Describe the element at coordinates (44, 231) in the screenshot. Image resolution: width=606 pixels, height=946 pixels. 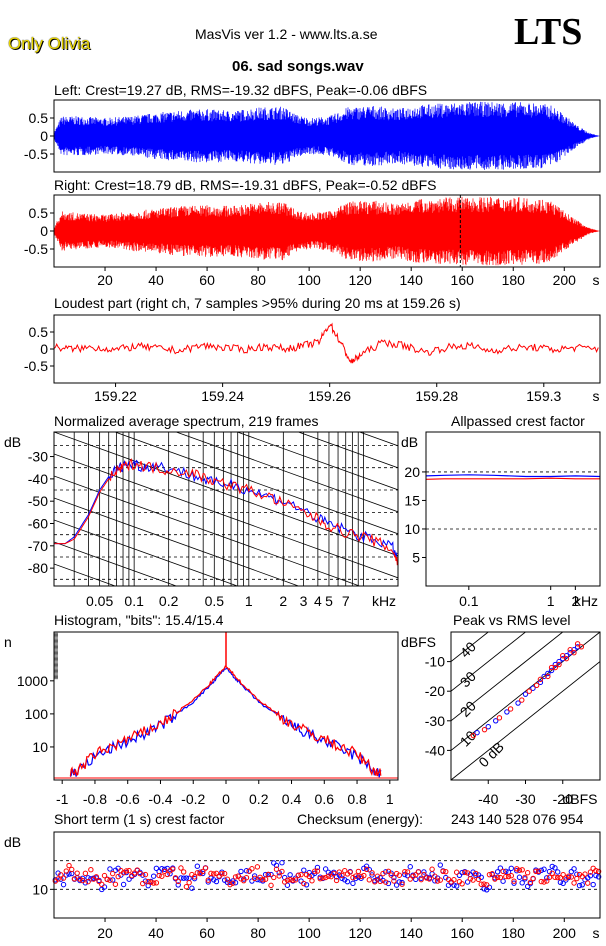
I see `right-y-tick-label: 0` at that location.